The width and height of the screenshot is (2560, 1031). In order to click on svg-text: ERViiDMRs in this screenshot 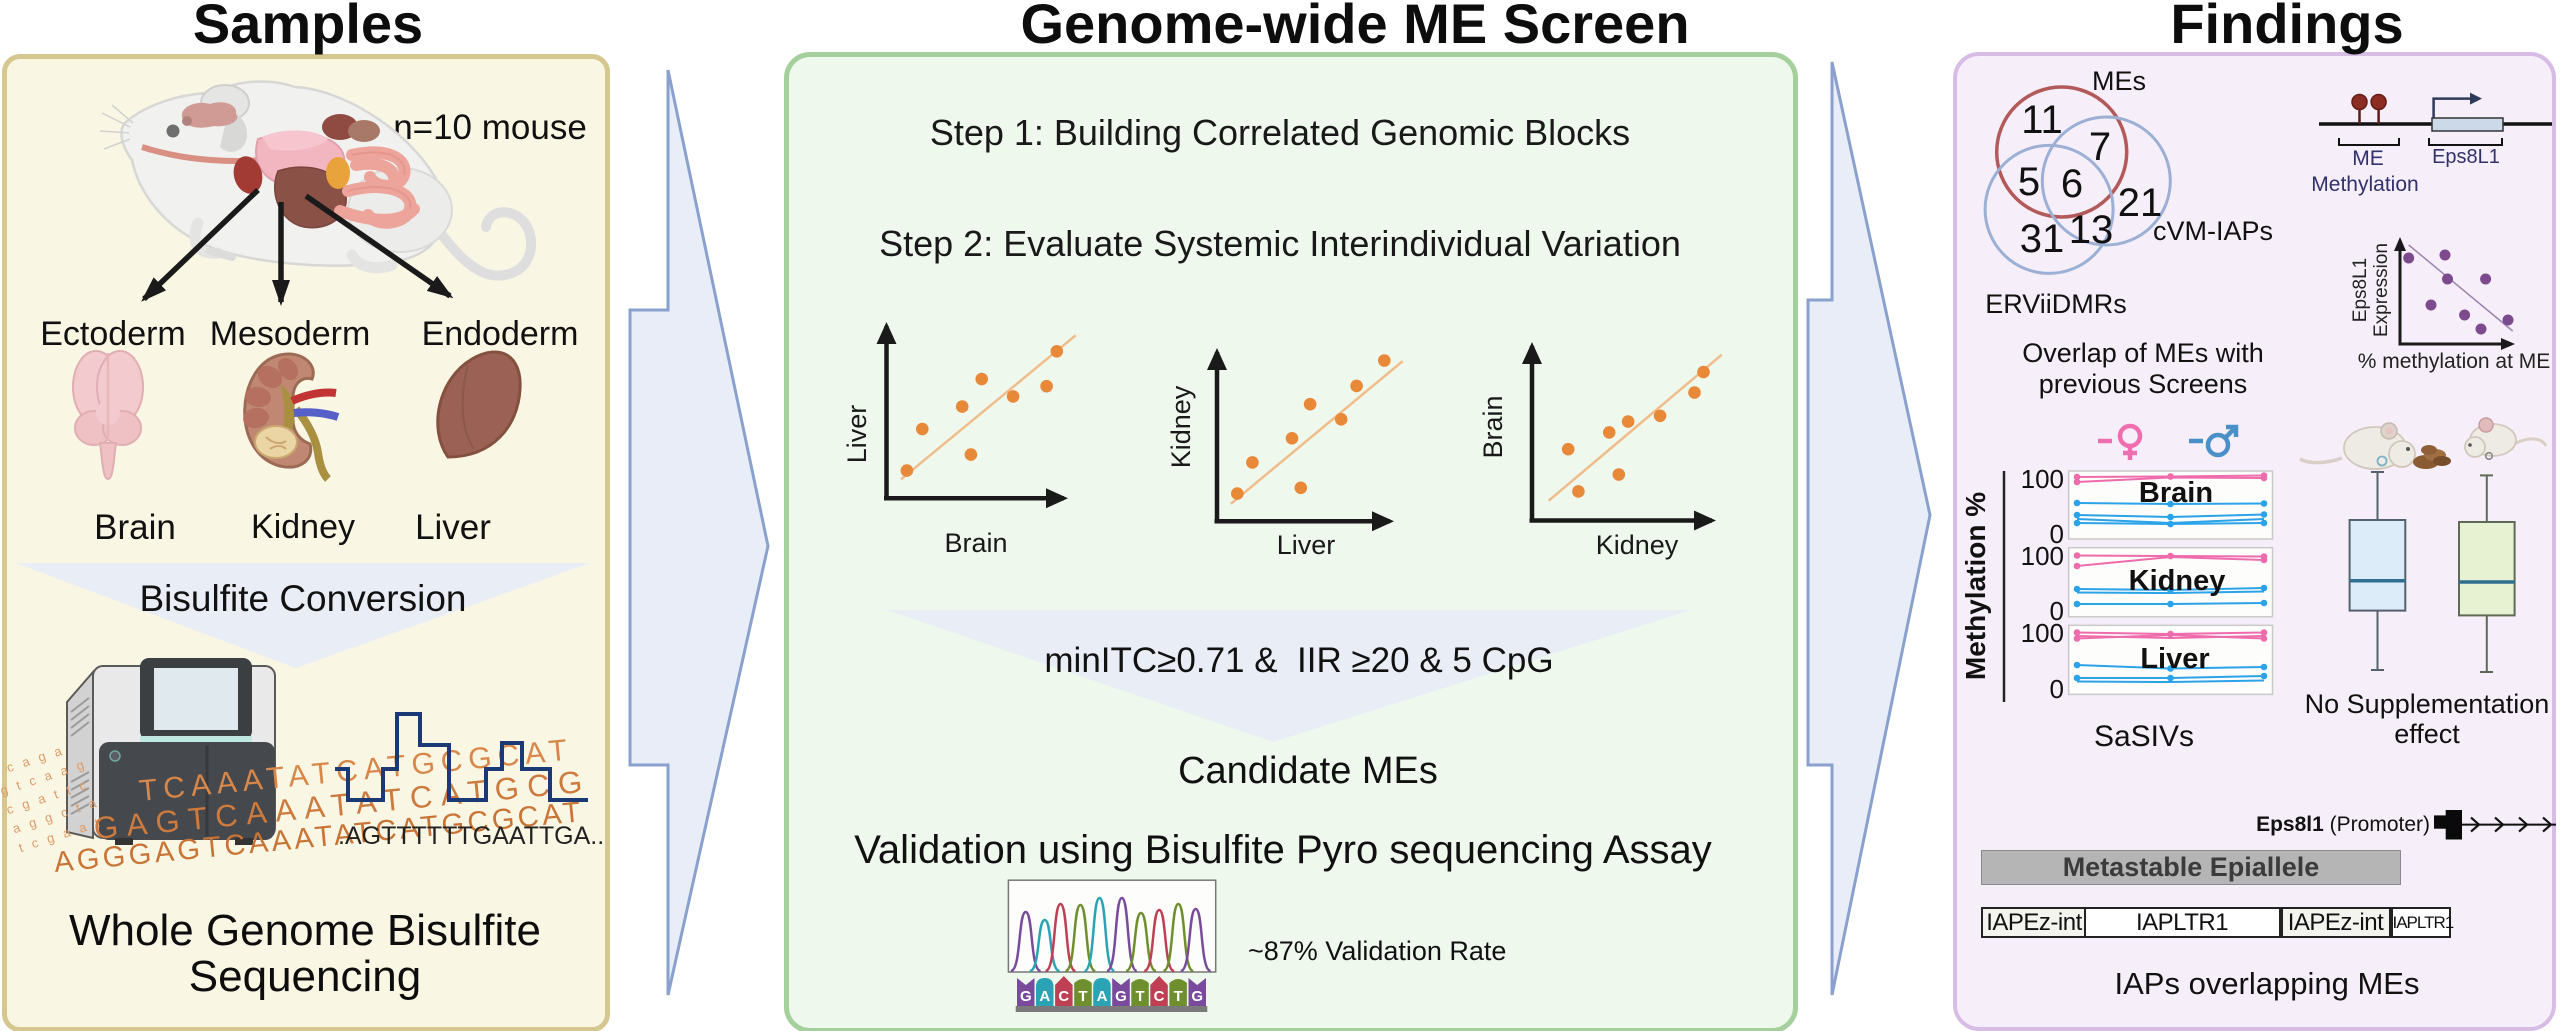, I will do `click(2056, 304)`.